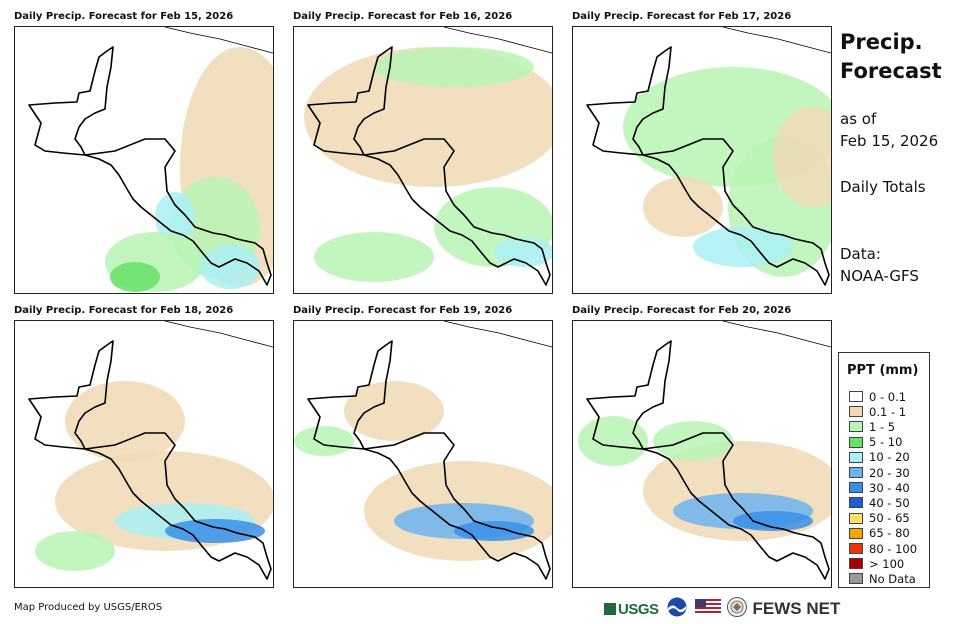  Describe the element at coordinates (88, 607) in the screenshot. I see `map-credit: Map Produced by USGS/EROS` at that location.